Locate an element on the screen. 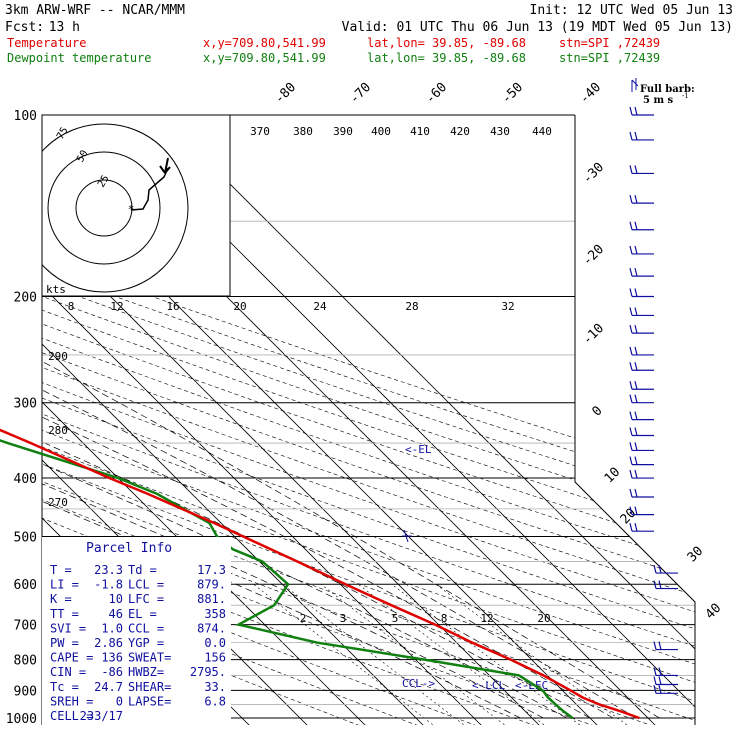 The image size is (740, 740). theta-label-410: 410 is located at coordinates (420, 131).